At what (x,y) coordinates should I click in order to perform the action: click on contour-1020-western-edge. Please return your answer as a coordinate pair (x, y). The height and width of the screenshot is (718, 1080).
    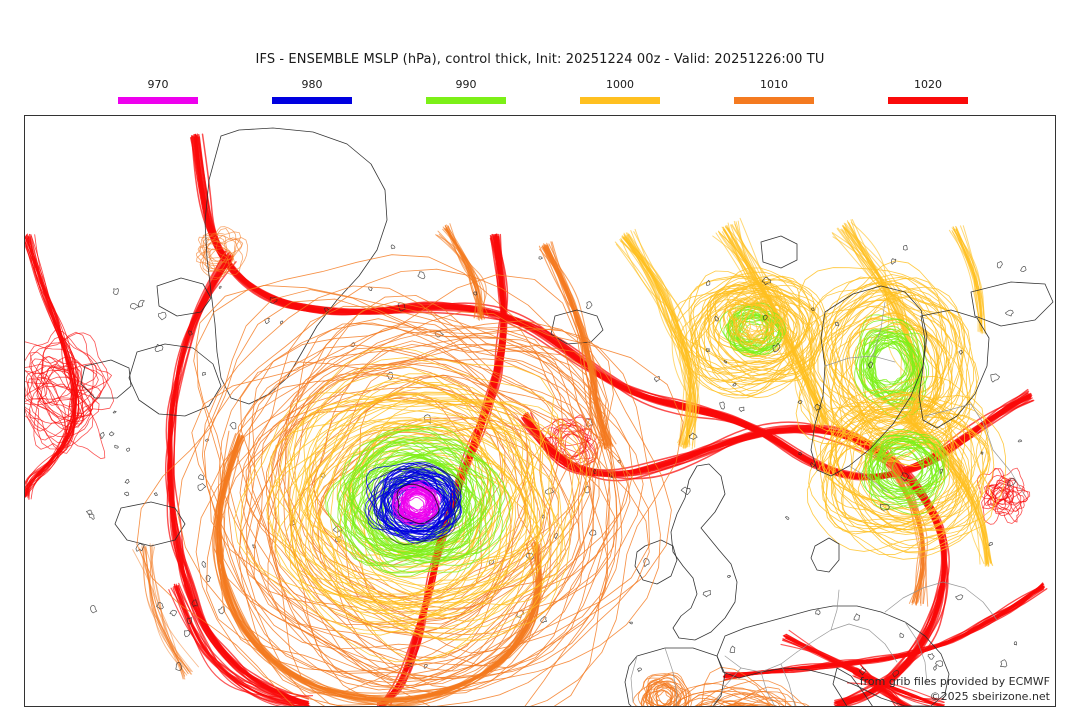
    Looking at the image, I should click on (50, 367).